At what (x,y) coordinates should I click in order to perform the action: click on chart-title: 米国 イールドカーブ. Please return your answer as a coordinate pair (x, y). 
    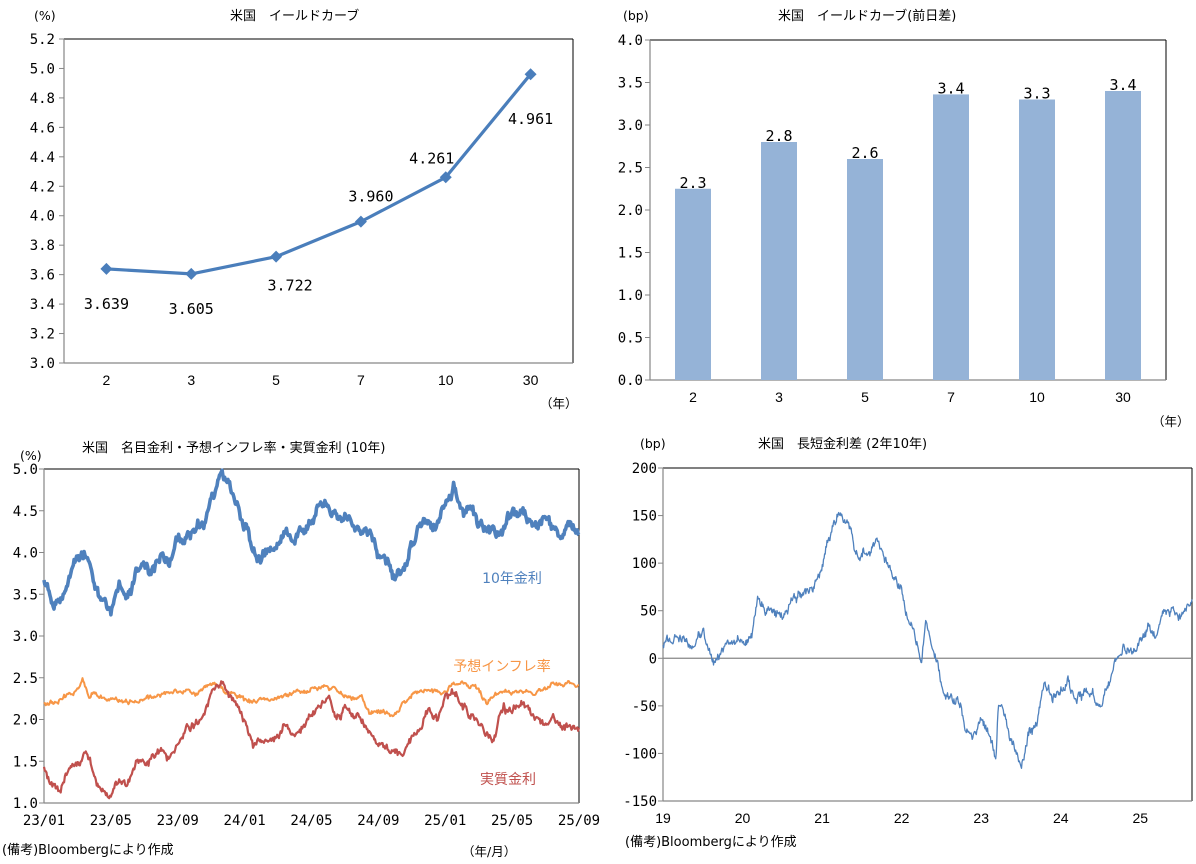
    Looking at the image, I should click on (294, 16).